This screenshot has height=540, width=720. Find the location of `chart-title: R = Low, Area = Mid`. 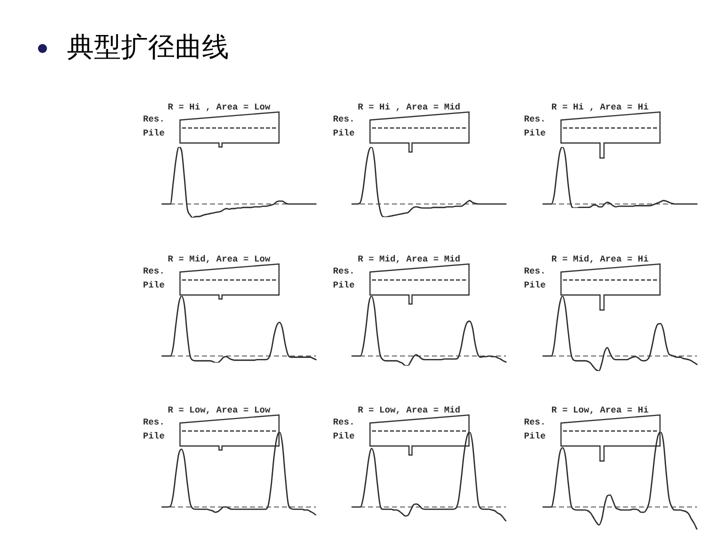

chart-title: R = Low, Area = Mid is located at coordinates (409, 410).